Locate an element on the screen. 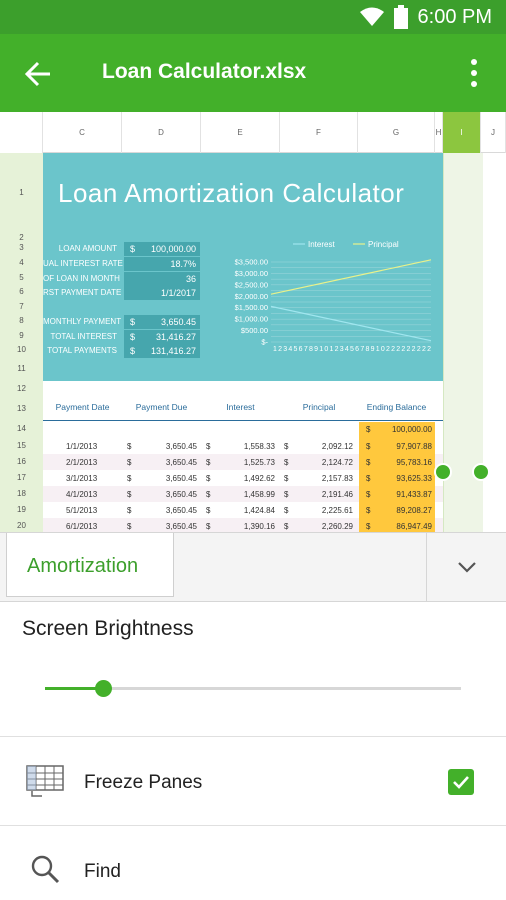 This screenshot has width=506, height=900. row-header: 10 is located at coordinates (21, 349).